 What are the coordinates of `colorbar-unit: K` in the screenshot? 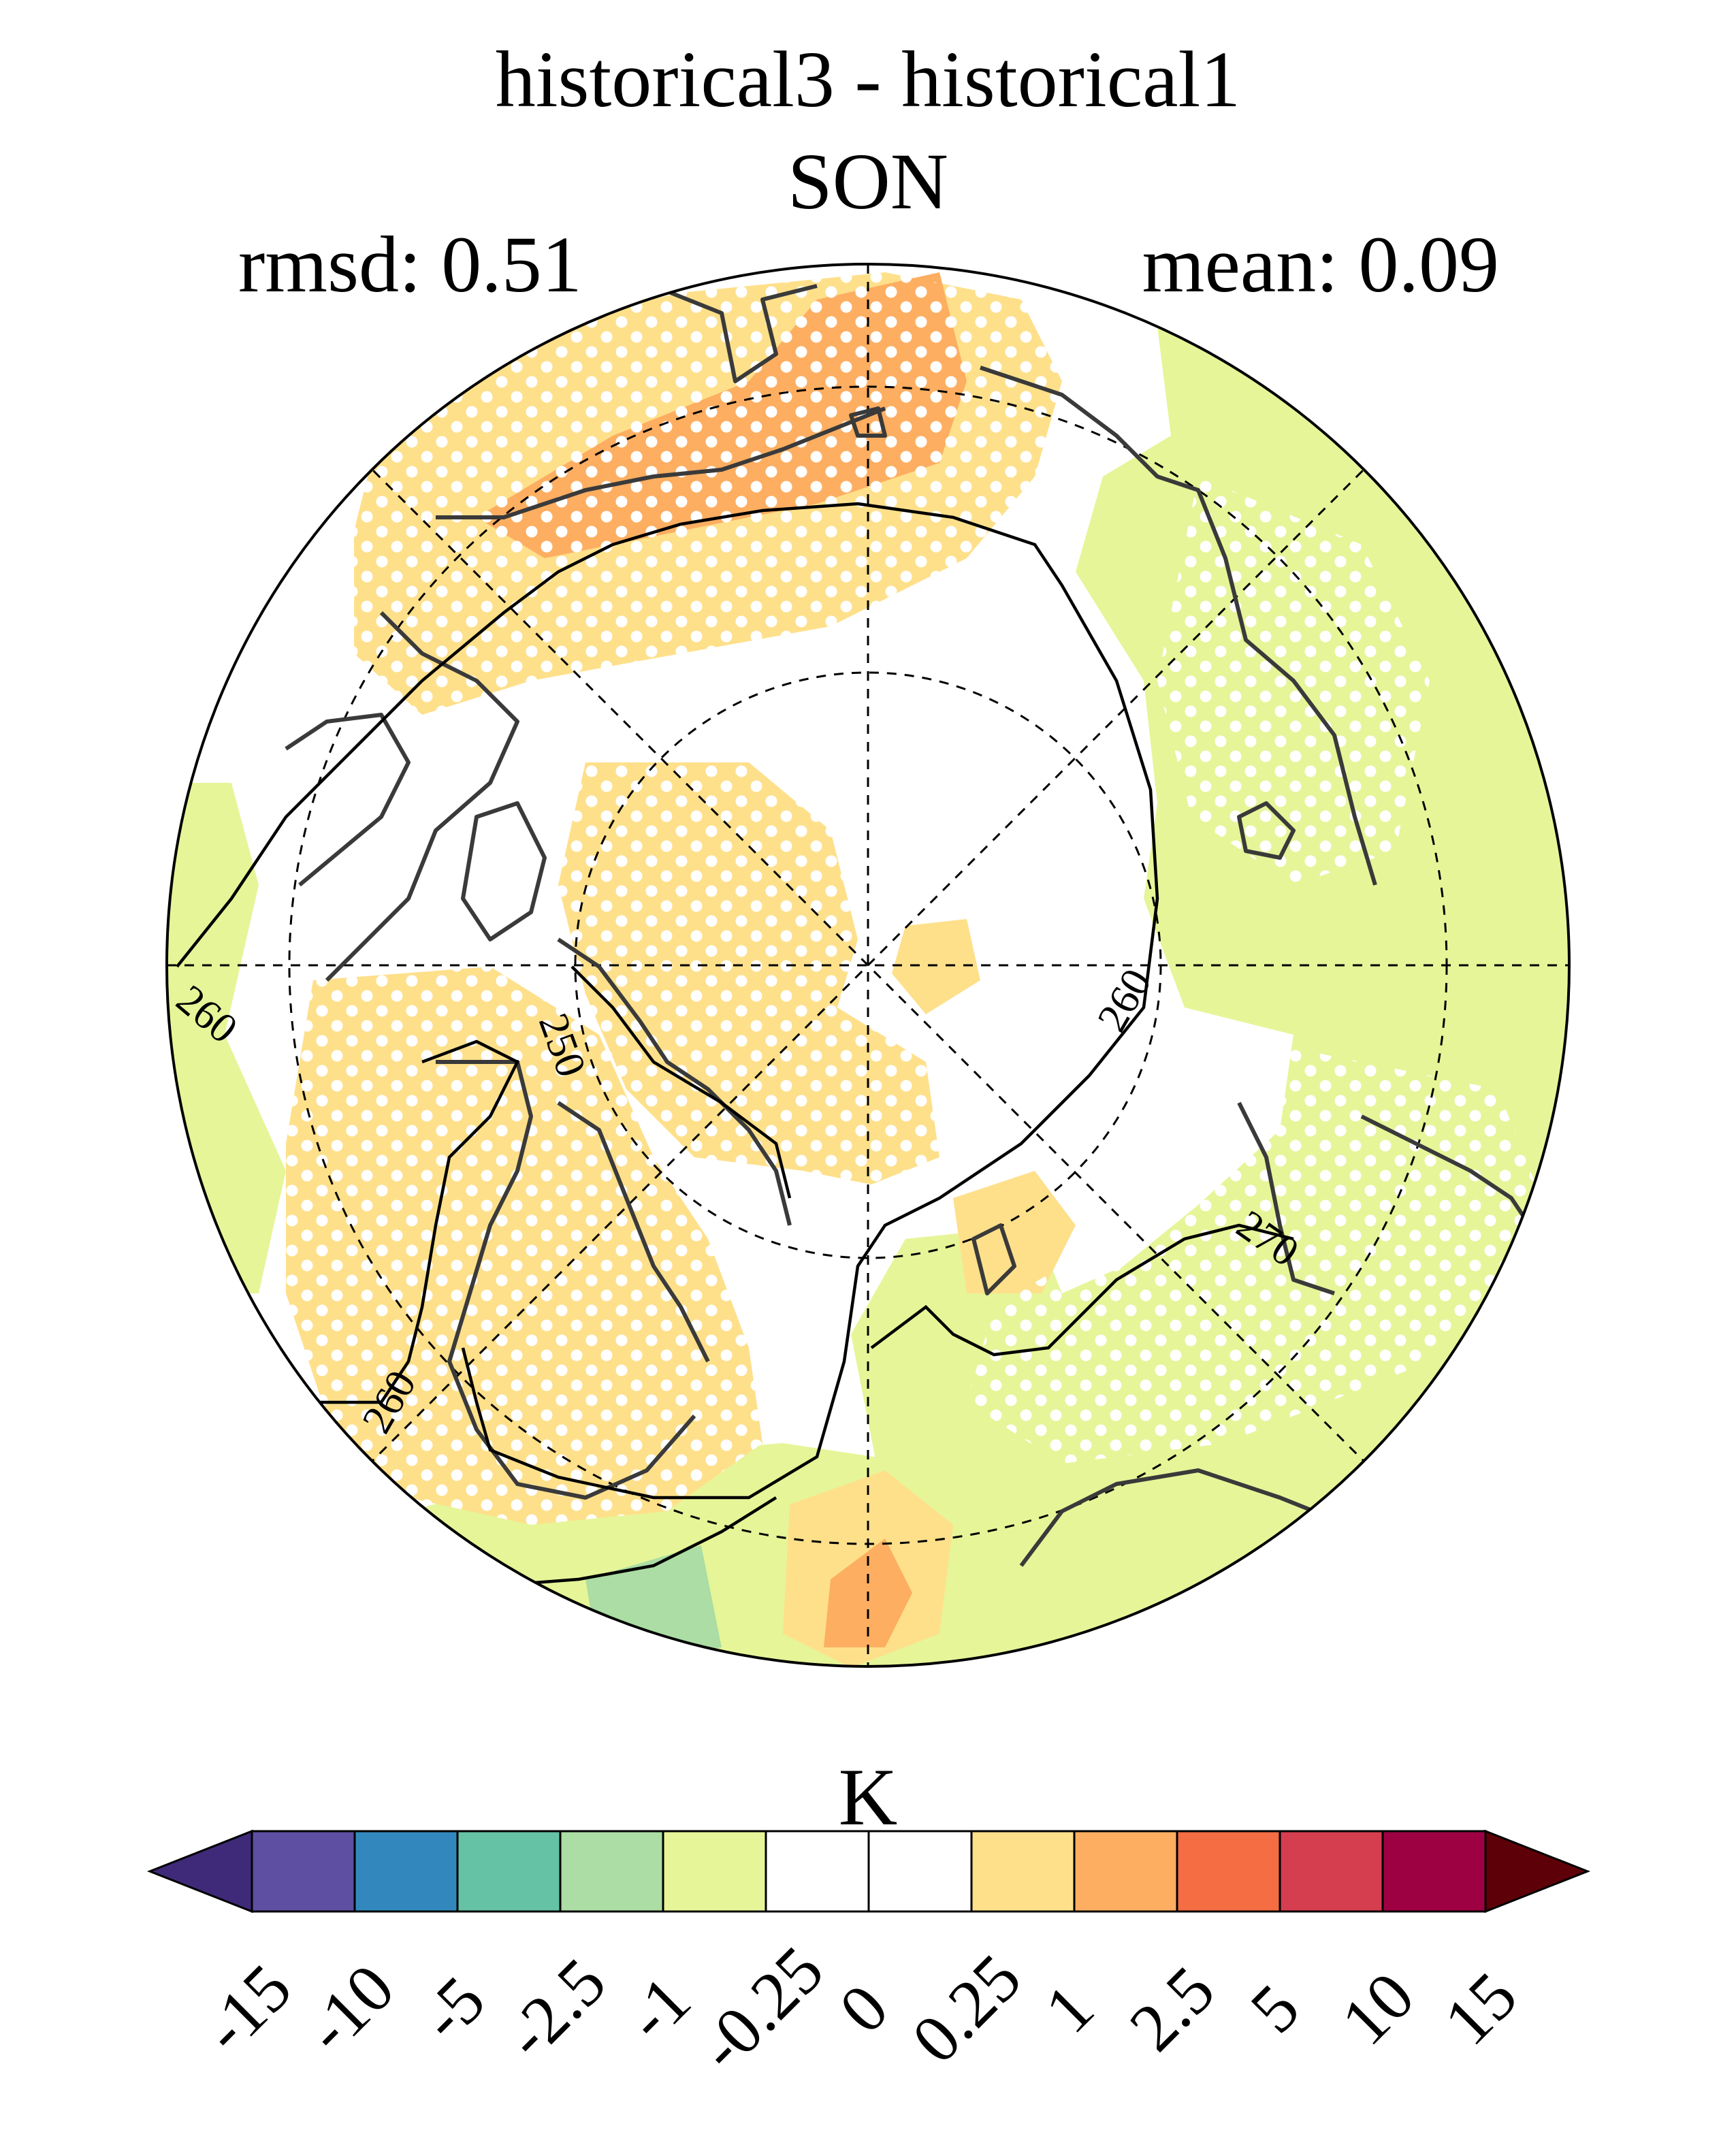 It's located at (868, 1797).